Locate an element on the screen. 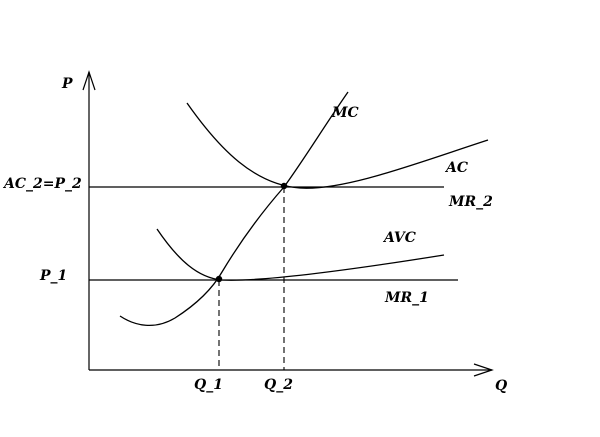 The width and height of the screenshot is (600, 437). q-2-label: Q_2 is located at coordinates (278, 385).